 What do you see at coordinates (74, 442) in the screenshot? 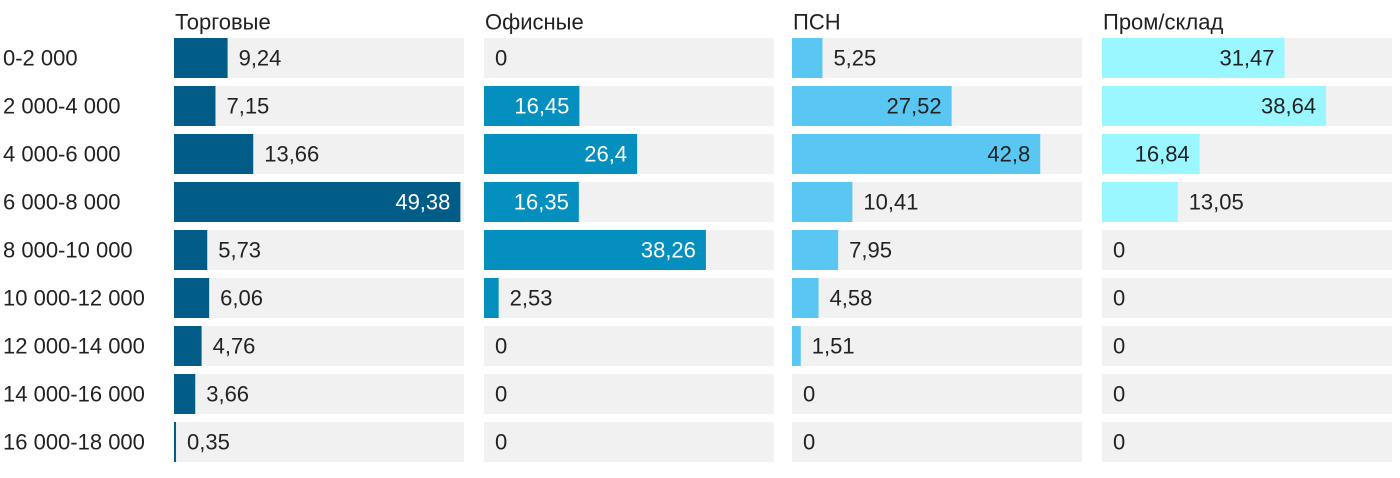
I see `category-label: 16 000-18 000` at bounding box center [74, 442].